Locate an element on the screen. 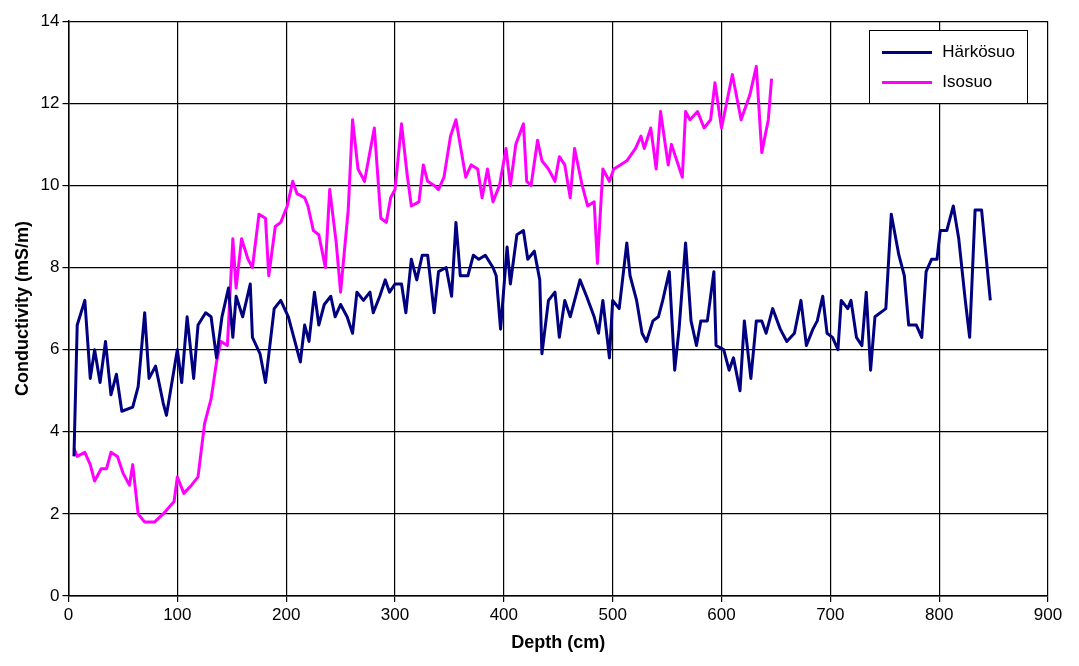 The image size is (1079, 666). y-tick-label: 10 is located at coordinates (50, 185).